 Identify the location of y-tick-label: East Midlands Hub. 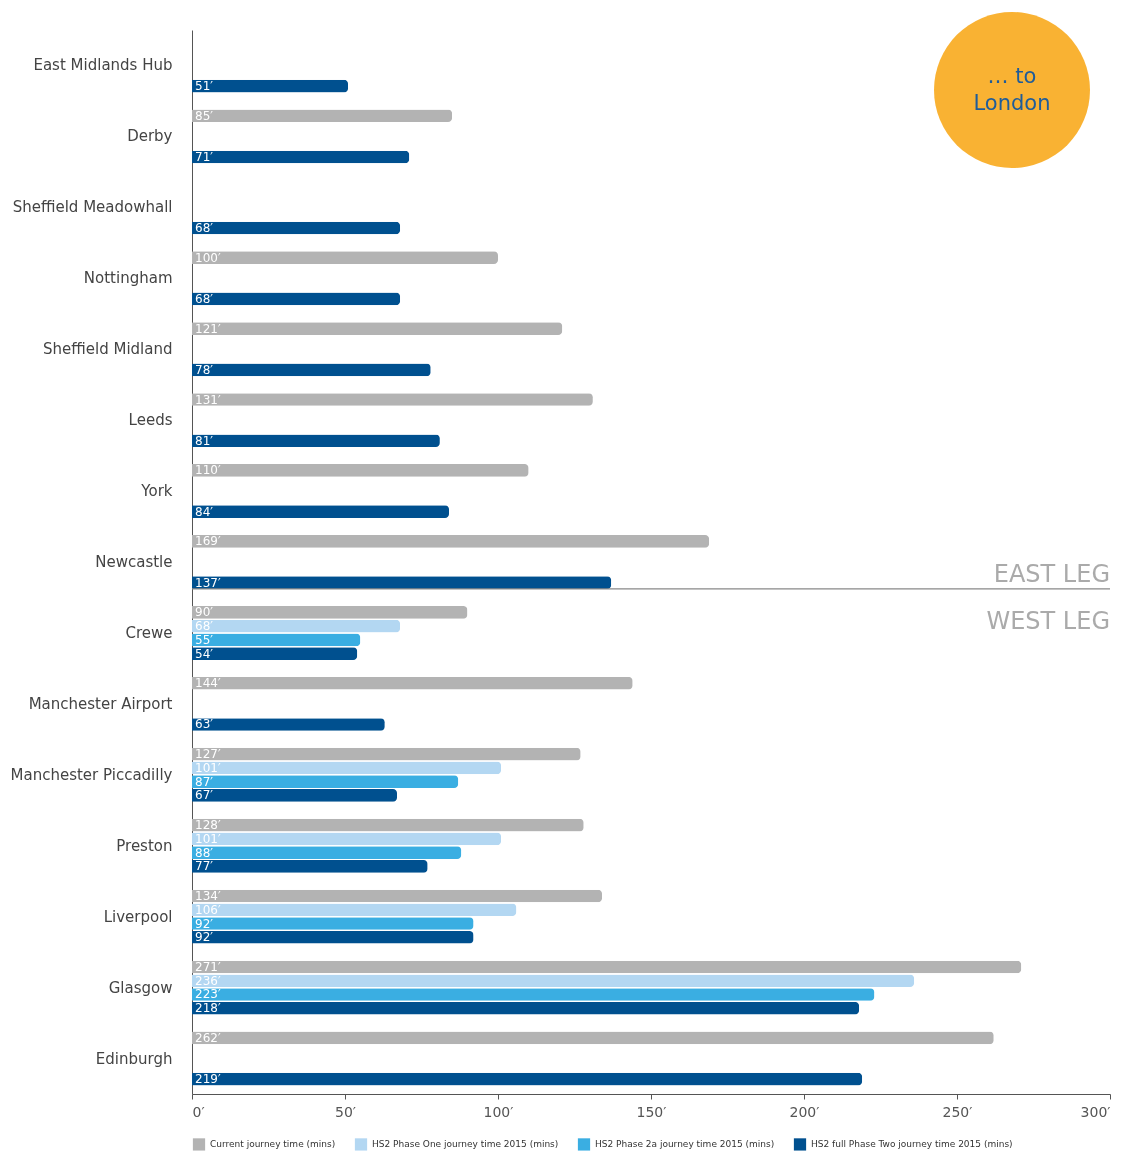
(103, 65).